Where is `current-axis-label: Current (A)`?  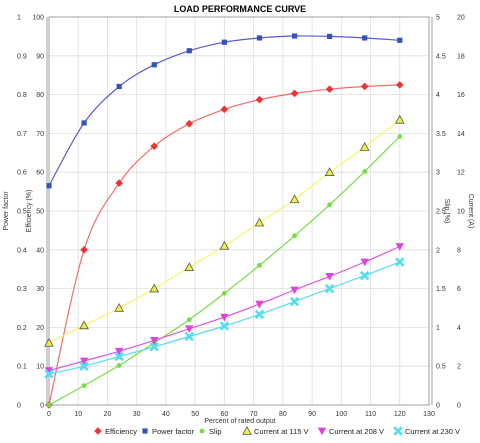
current-axis-label: Current (A) is located at coordinates (470, 211).